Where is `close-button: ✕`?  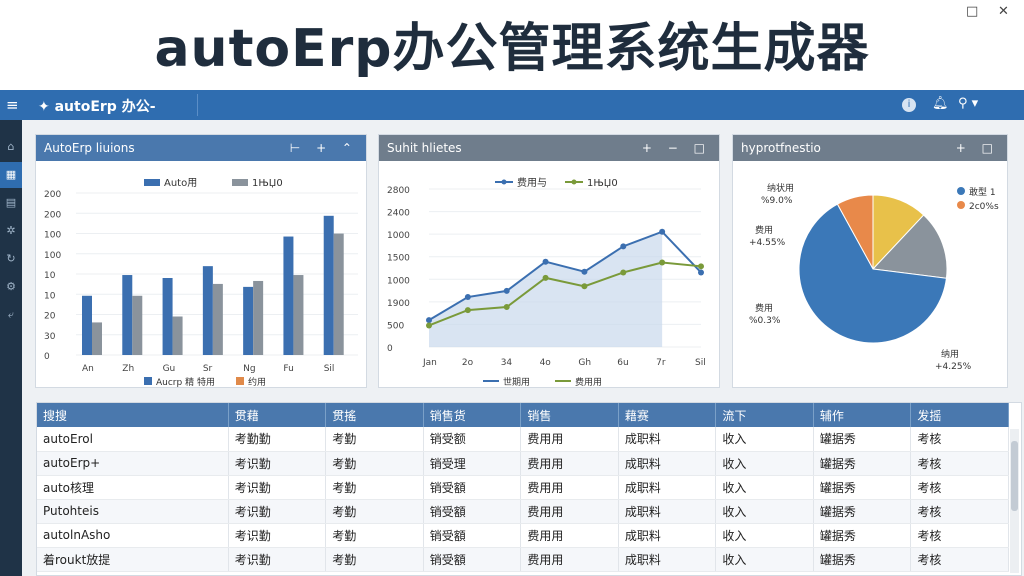
close-button: ✕ is located at coordinates (1003, 11).